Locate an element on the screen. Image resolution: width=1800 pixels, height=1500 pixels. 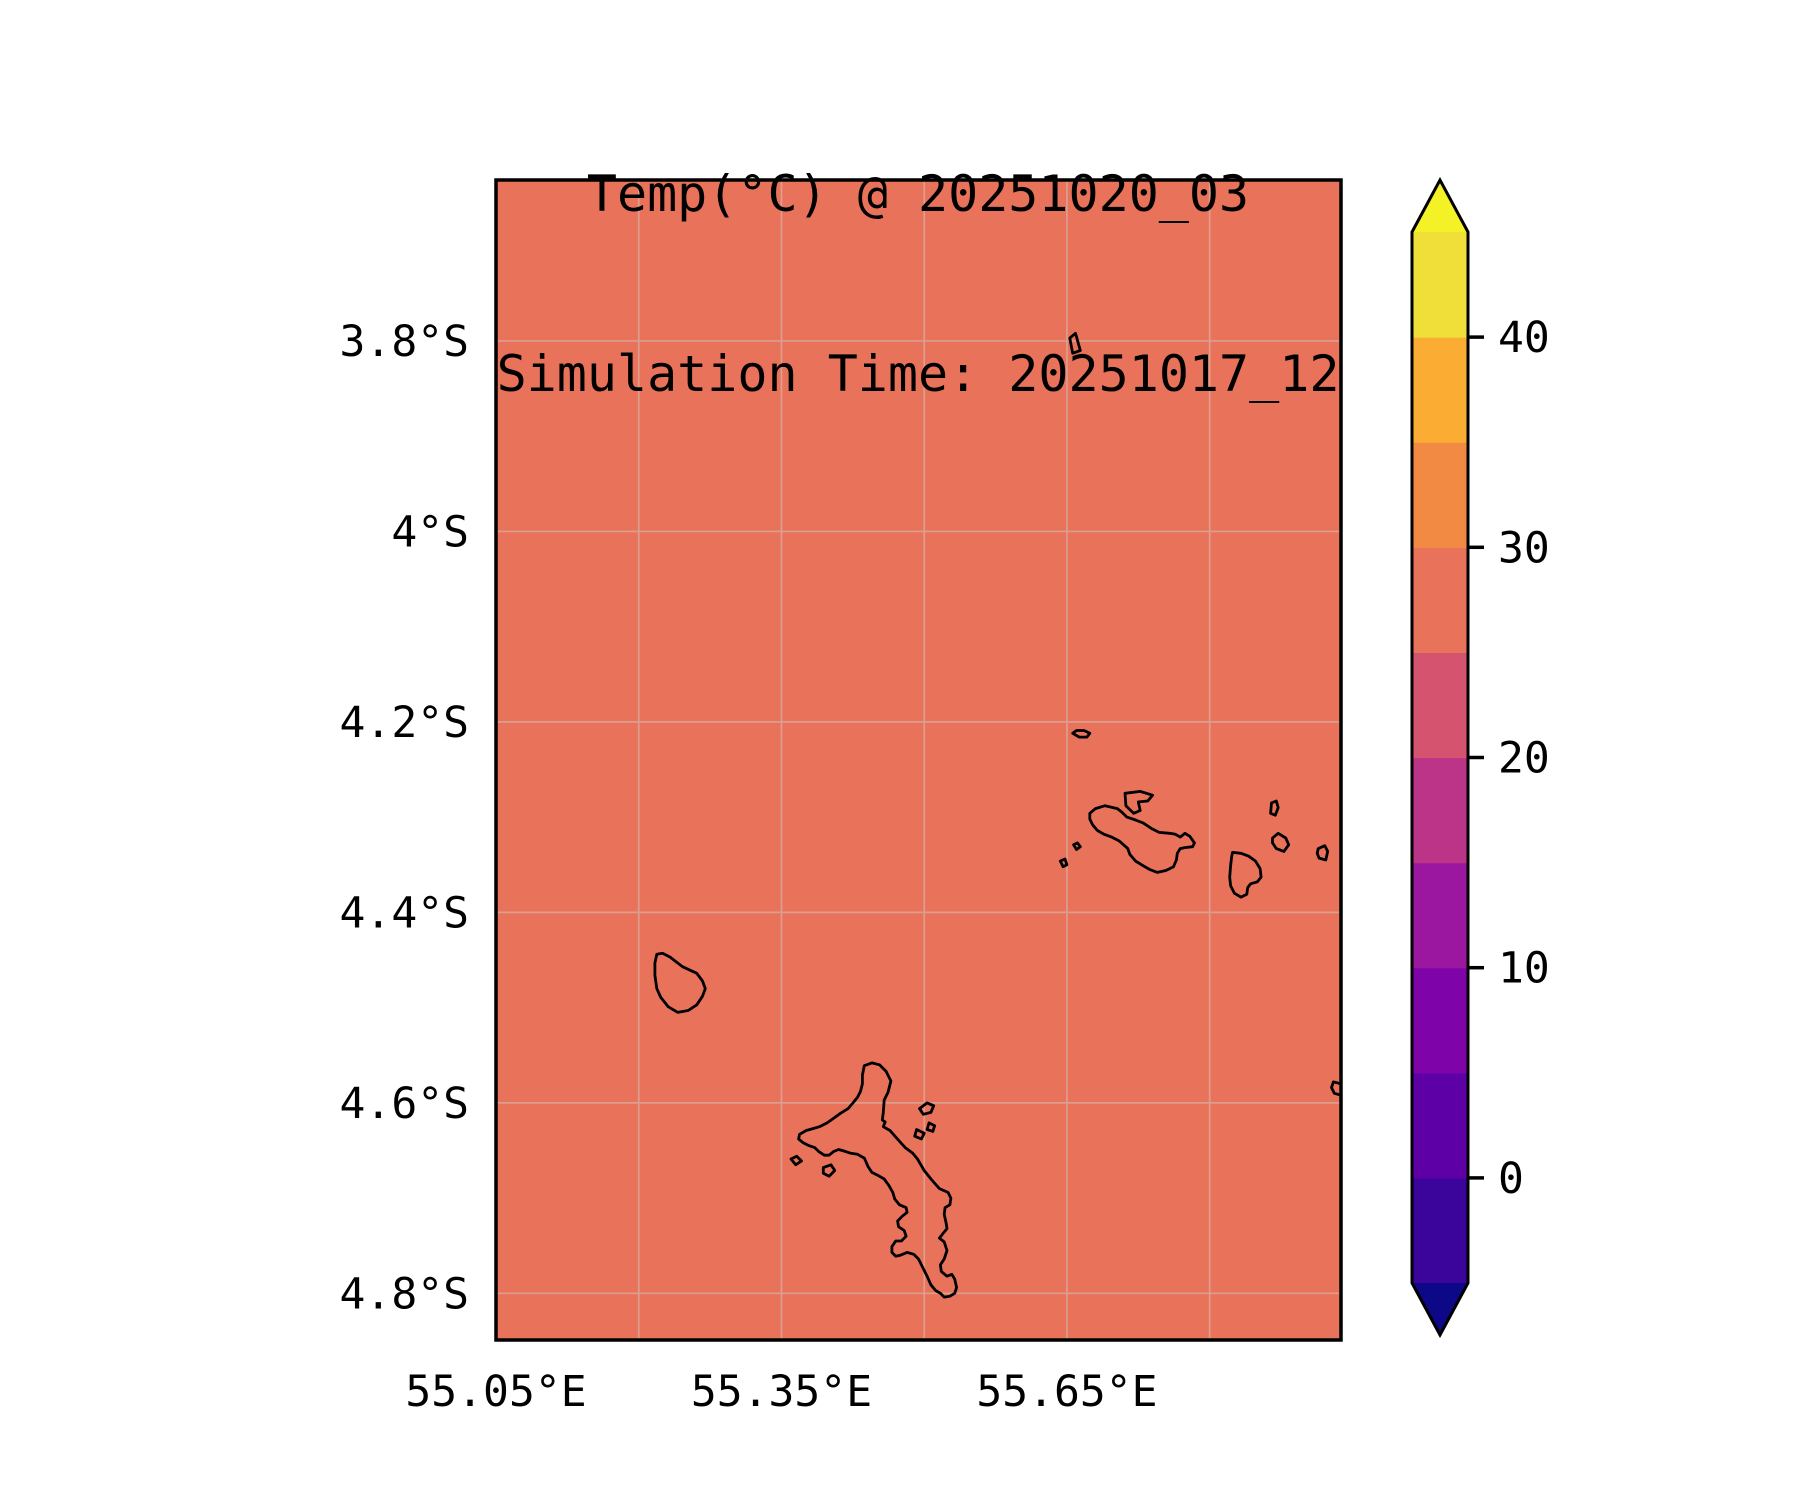
colorbar-over-arrow is located at coordinates (1440, 206).